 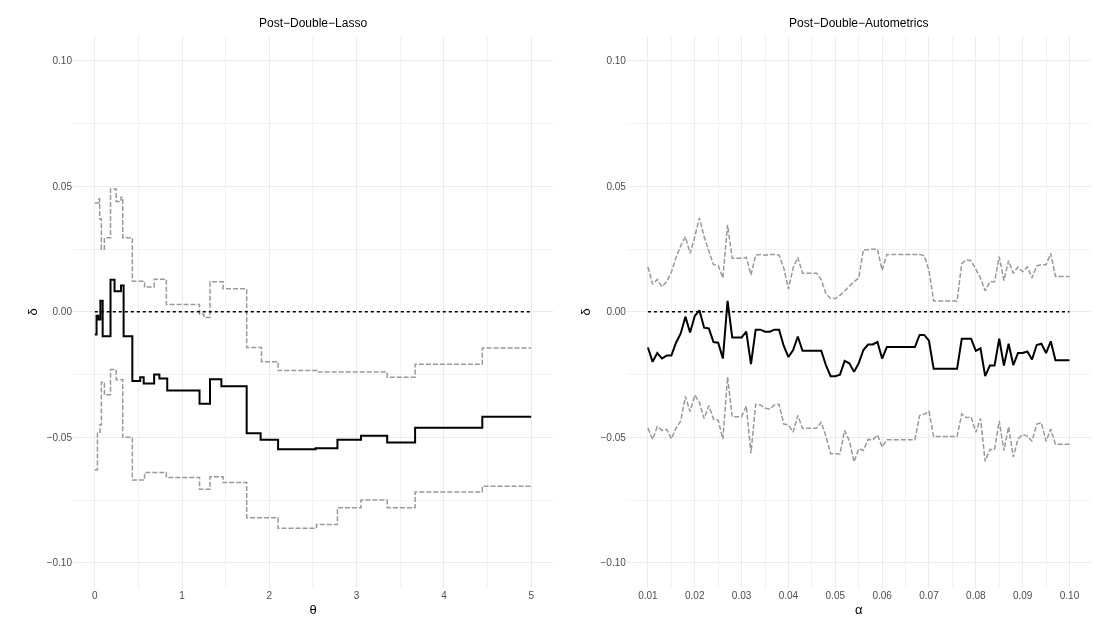 What do you see at coordinates (444, 595) in the screenshot?
I see `x-tick-label: 4` at bounding box center [444, 595].